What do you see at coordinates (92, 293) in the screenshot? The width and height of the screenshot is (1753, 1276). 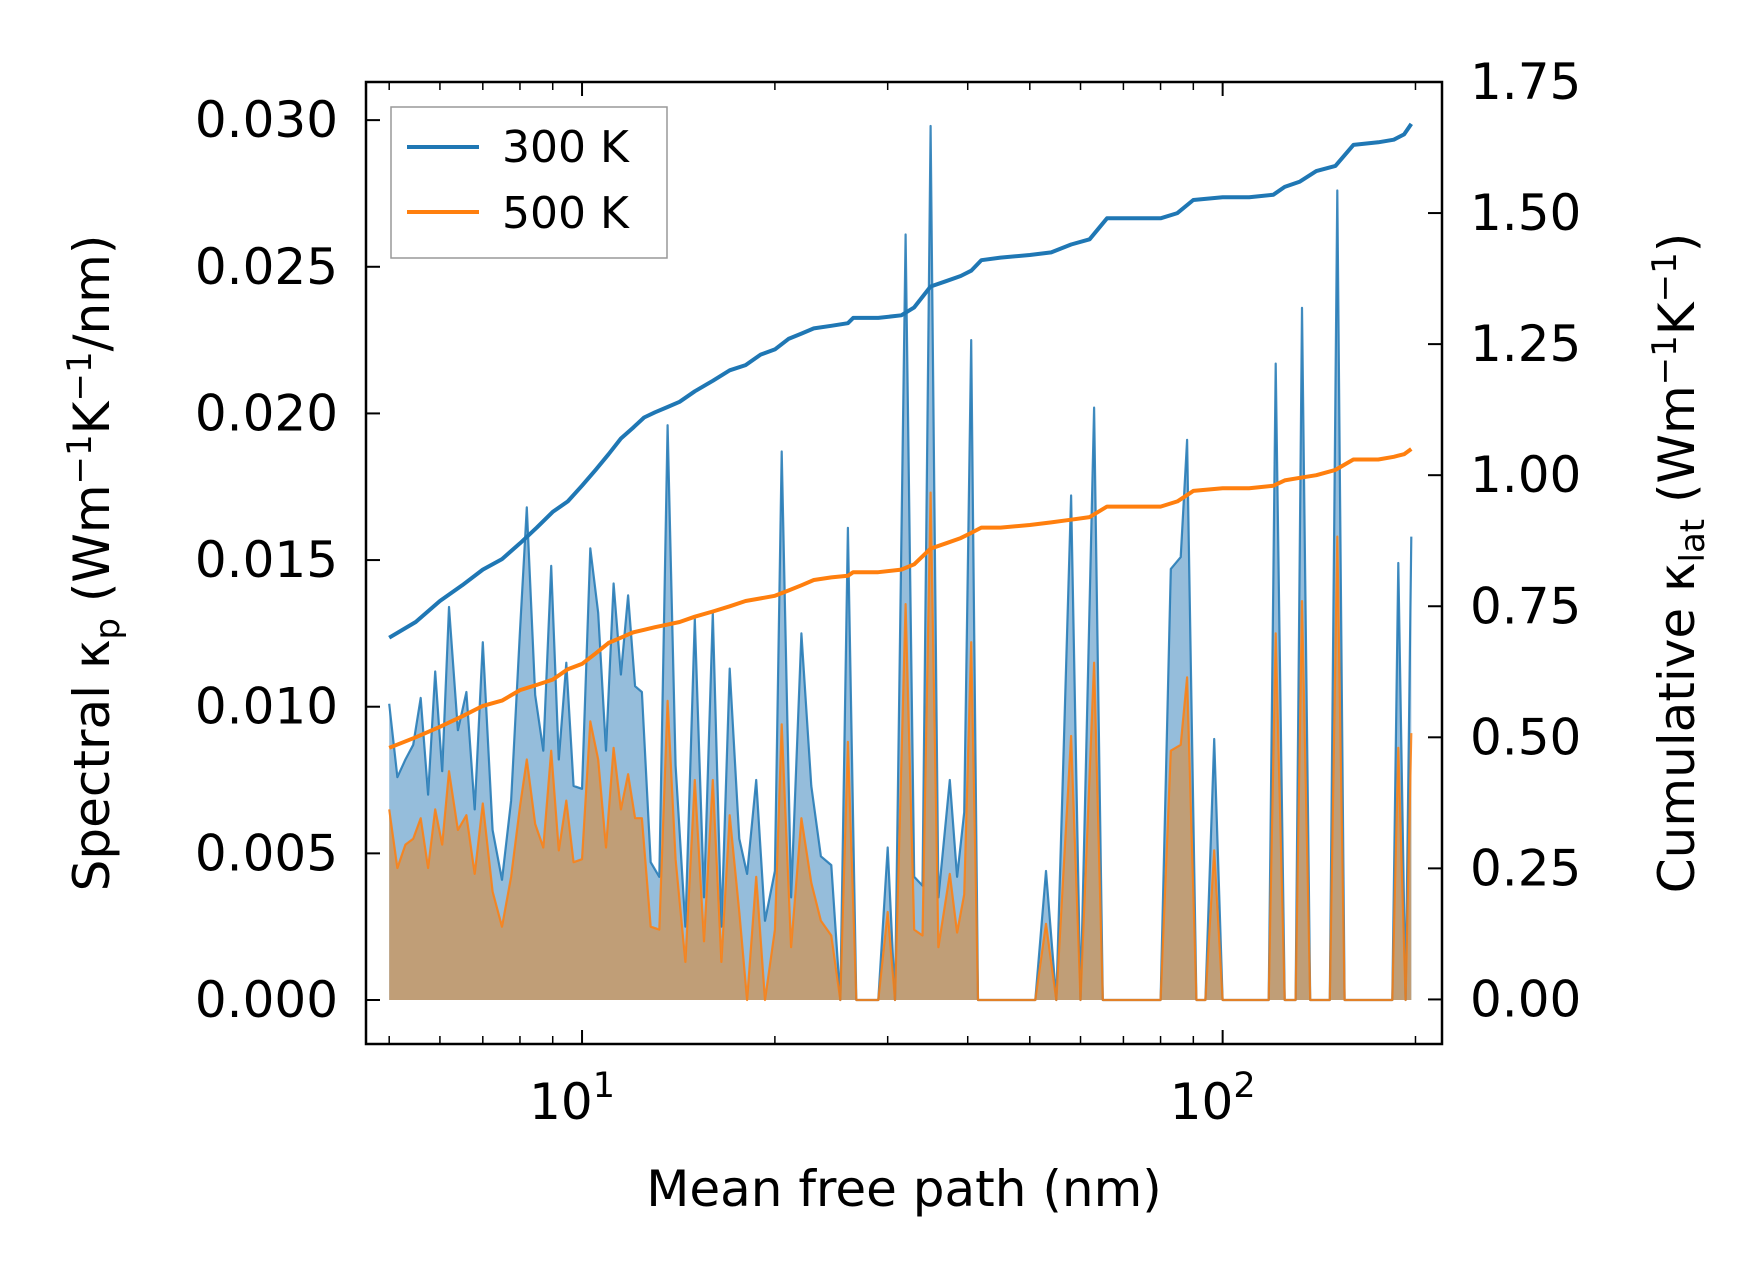 I see `y-left-unit-close: /nm)` at bounding box center [92, 293].